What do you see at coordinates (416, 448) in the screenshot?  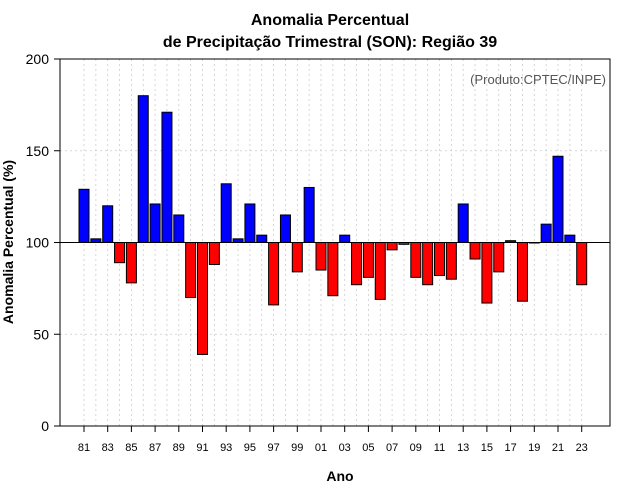 I see `x-tick-label: 09` at bounding box center [416, 448].